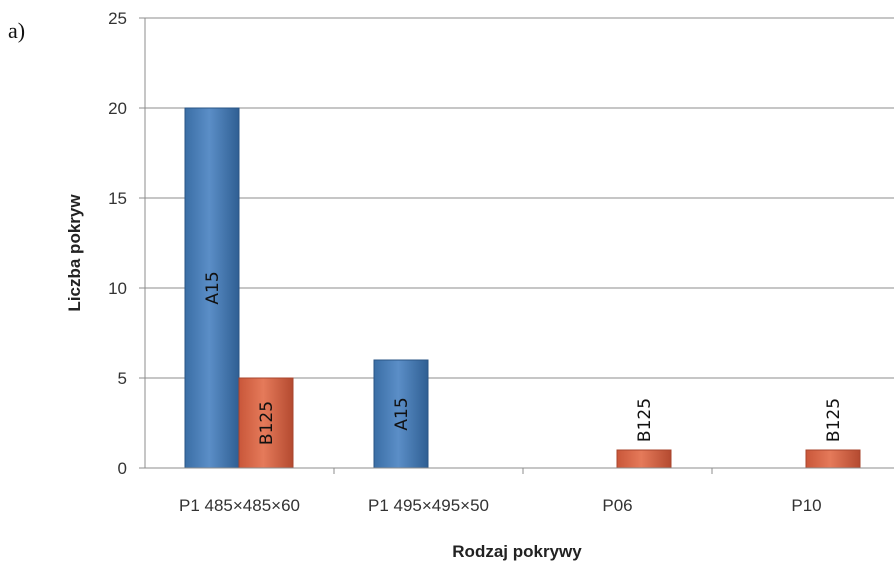 The height and width of the screenshot is (569, 894). I want to click on y-axis-title: Liczba pokryw, so click(74, 253).